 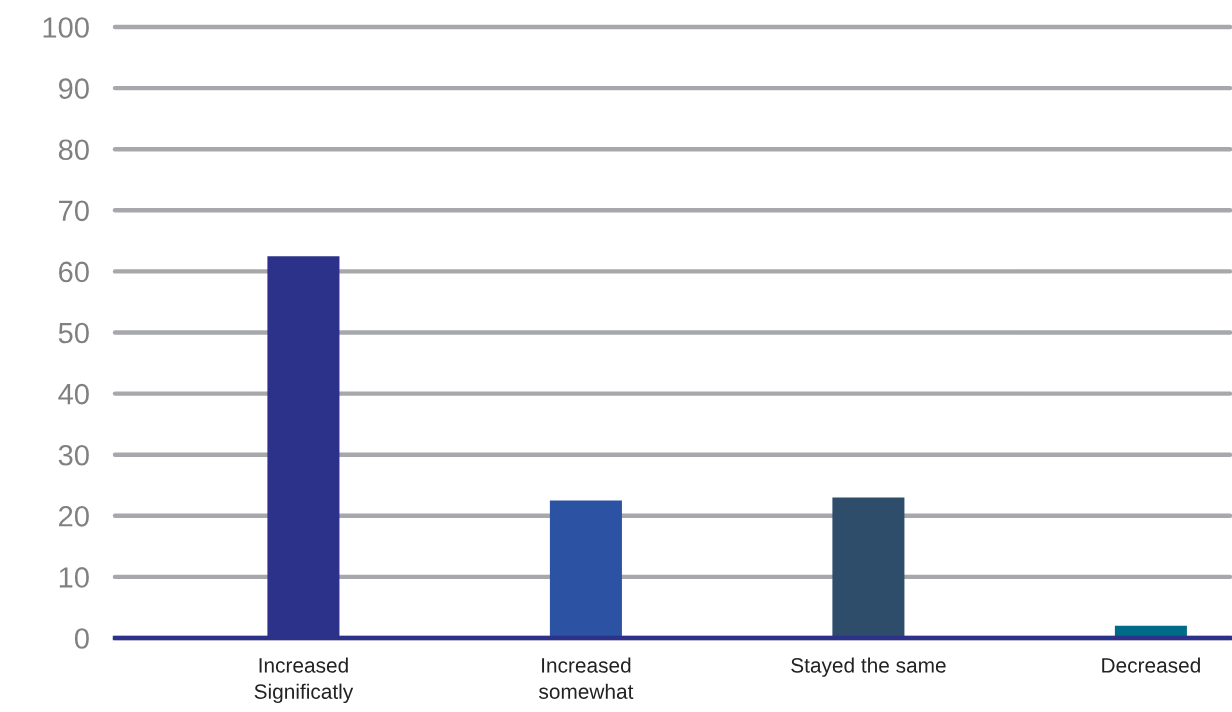 I want to click on y-tick-label: 90, so click(x=73, y=88).